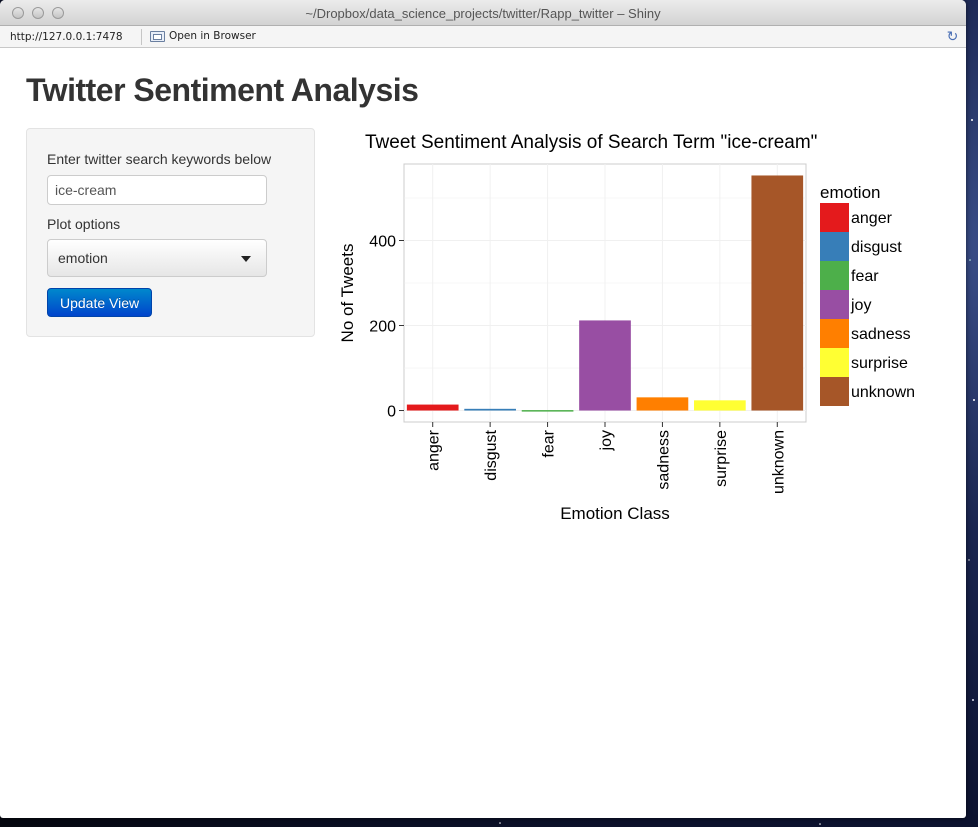  Describe the element at coordinates (490, 409) in the screenshot. I see `bar-disgust` at that location.